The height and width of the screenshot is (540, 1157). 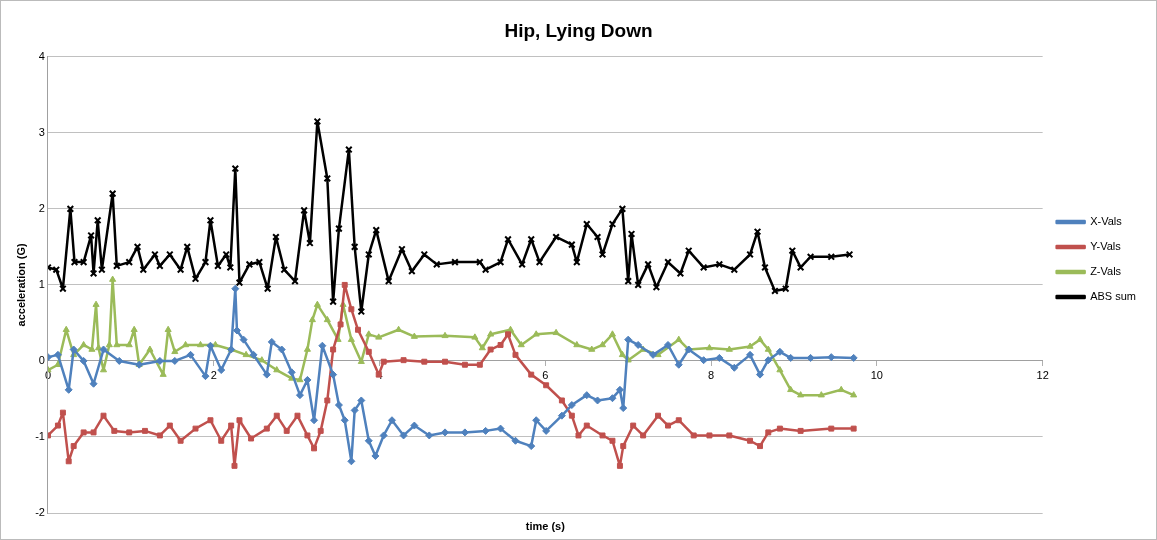 I want to click on y-tick-label: 1, so click(x=41, y=283).